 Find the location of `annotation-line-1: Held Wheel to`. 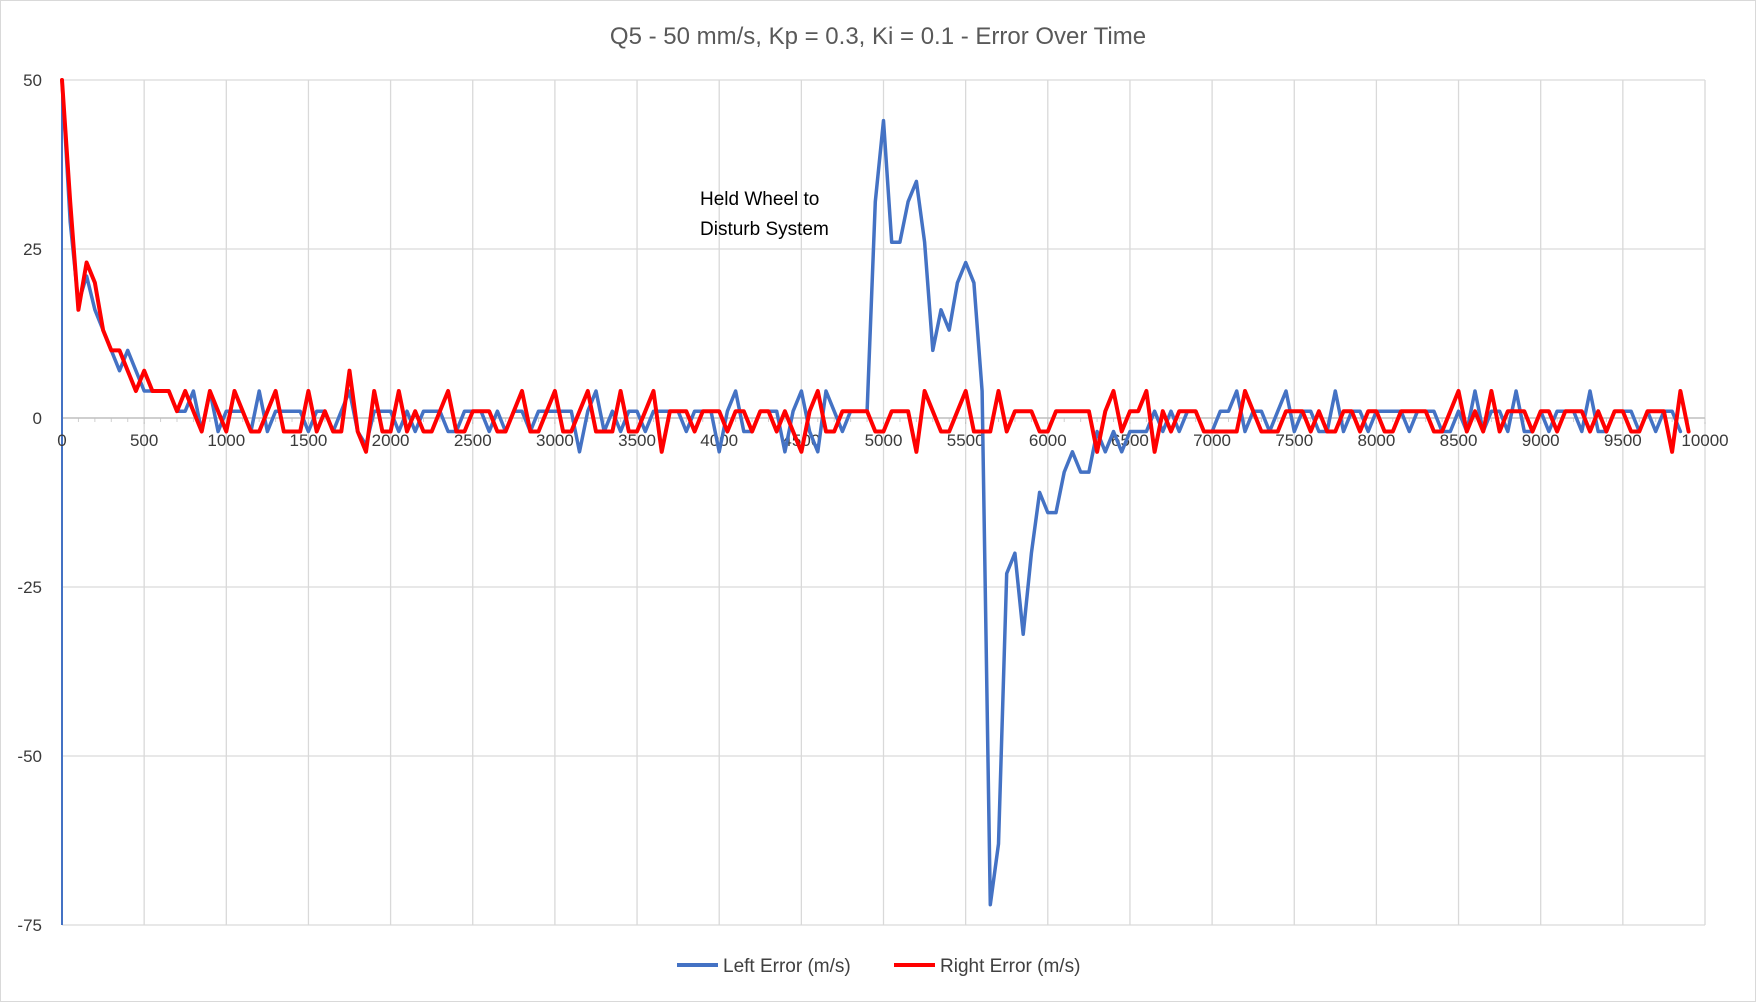

annotation-line-1: Held Wheel to is located at coordinates (759, 199).